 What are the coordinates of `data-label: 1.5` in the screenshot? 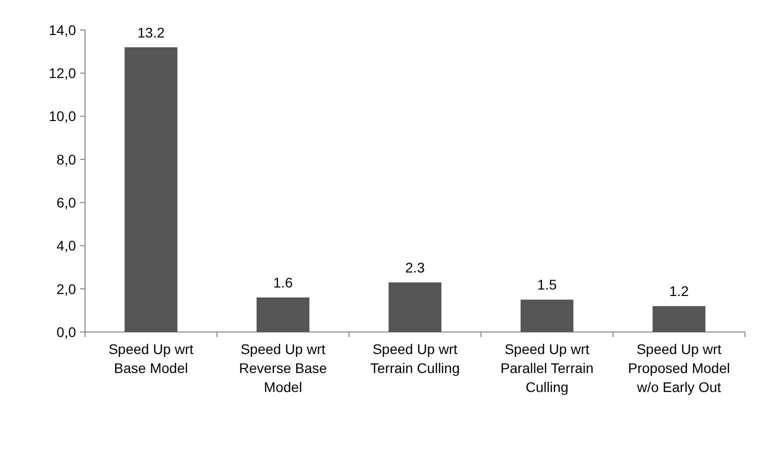 It's located at (547, 284).